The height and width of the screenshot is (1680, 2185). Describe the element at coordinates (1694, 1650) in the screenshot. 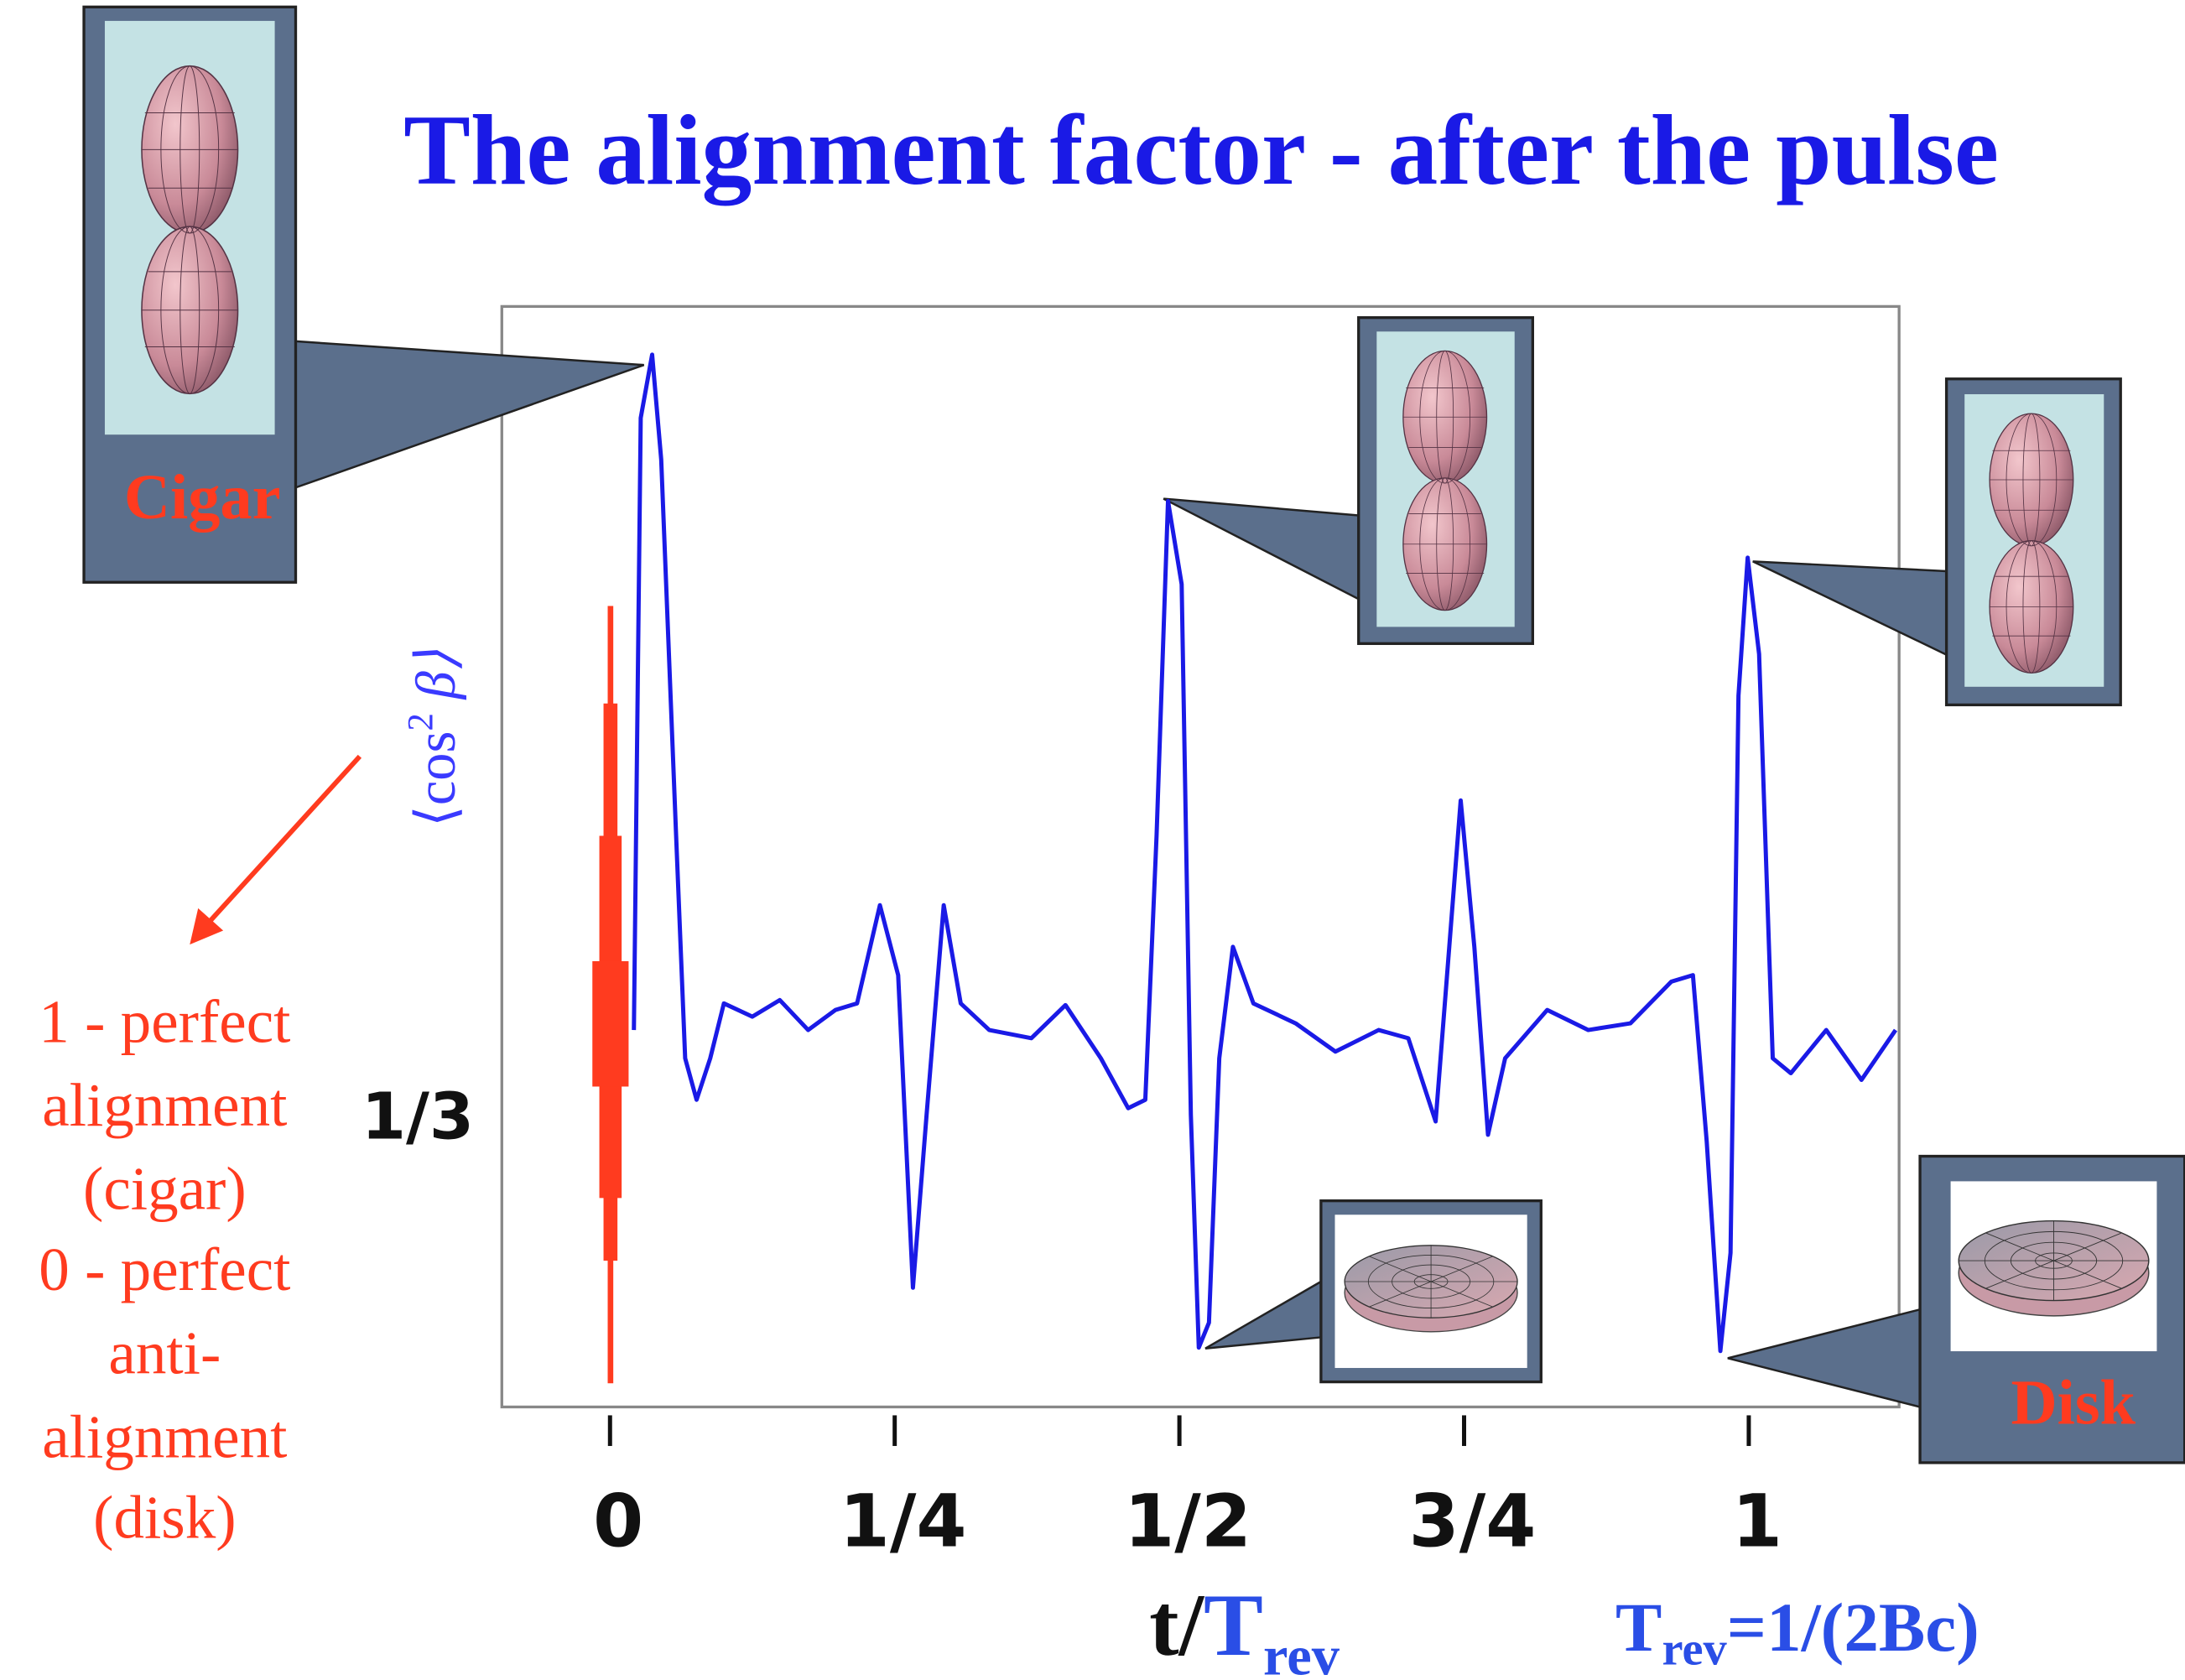

I see `formula-sub: rev` at that location.